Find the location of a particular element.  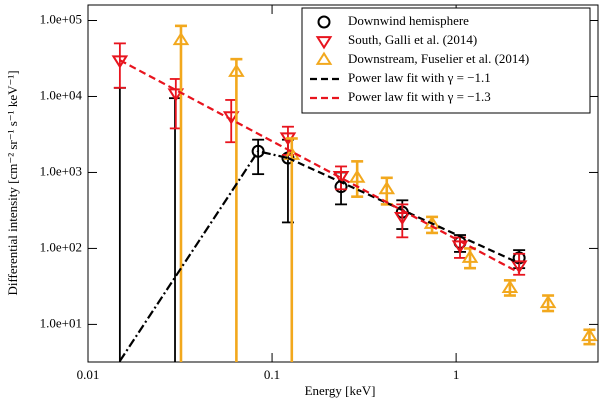

y-tick-label: 1.0e+03 is located at coordinates (61, 170).